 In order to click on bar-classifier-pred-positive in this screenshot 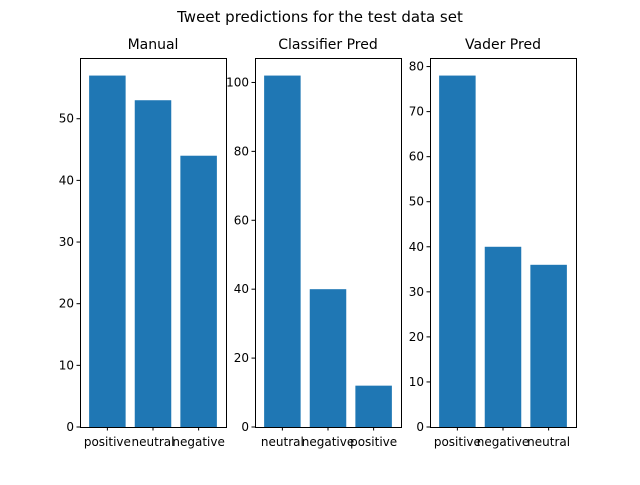, I will do `click(373, 406)`.